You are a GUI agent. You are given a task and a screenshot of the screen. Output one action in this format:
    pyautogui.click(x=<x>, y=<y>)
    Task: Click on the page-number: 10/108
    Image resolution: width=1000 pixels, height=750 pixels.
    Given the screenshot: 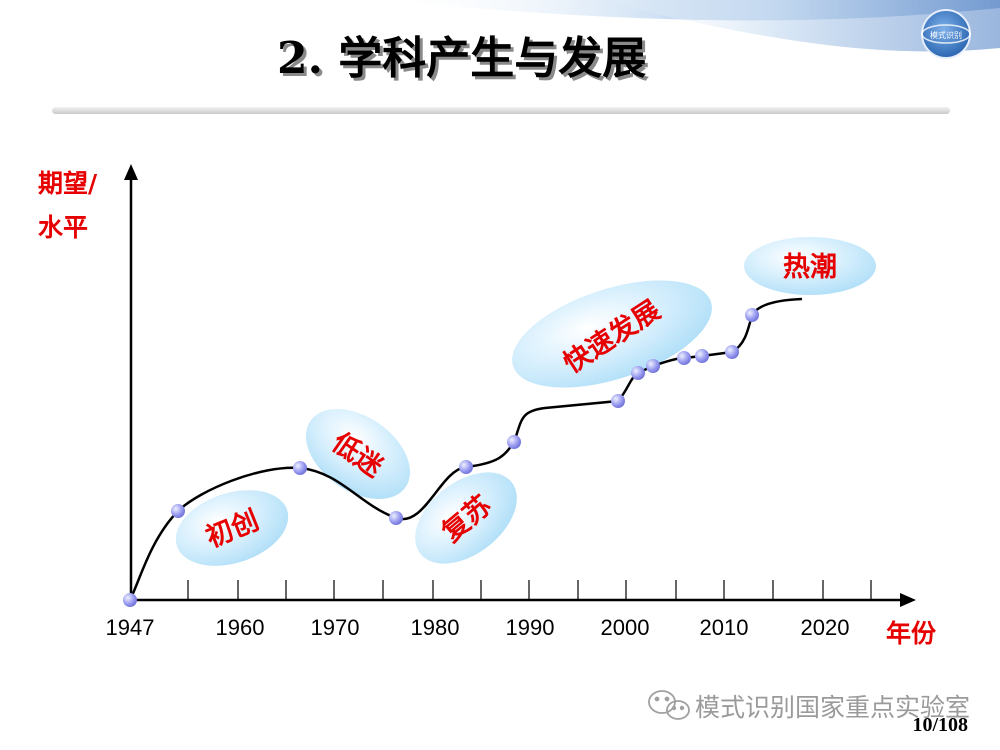 What is the action you would take?
    pyautogui.click(x=940, y=725)
    